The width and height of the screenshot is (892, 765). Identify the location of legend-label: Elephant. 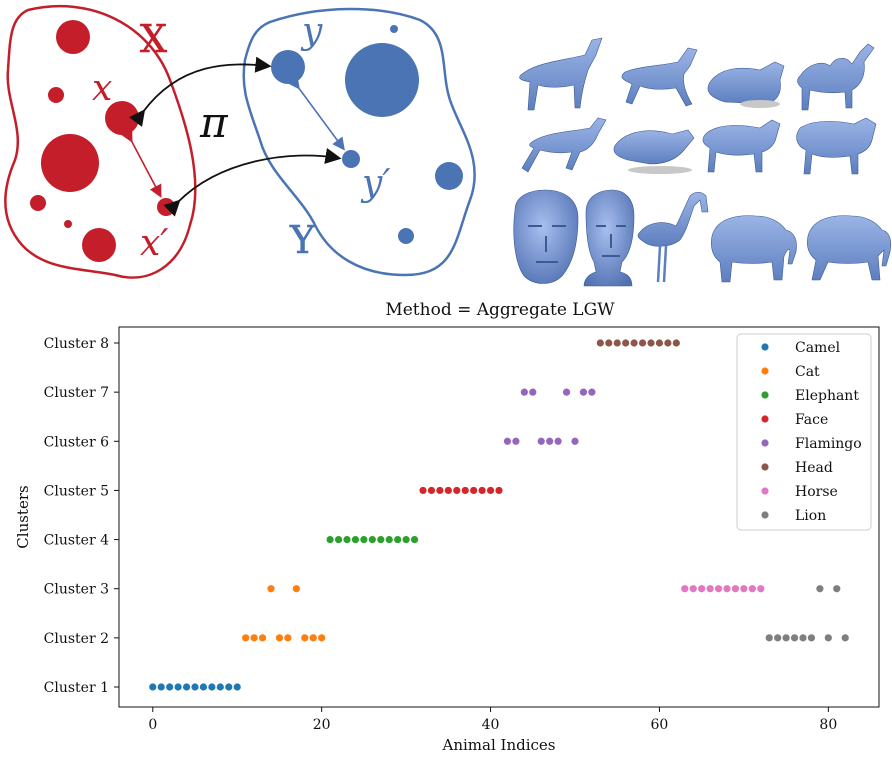
(827, 396).